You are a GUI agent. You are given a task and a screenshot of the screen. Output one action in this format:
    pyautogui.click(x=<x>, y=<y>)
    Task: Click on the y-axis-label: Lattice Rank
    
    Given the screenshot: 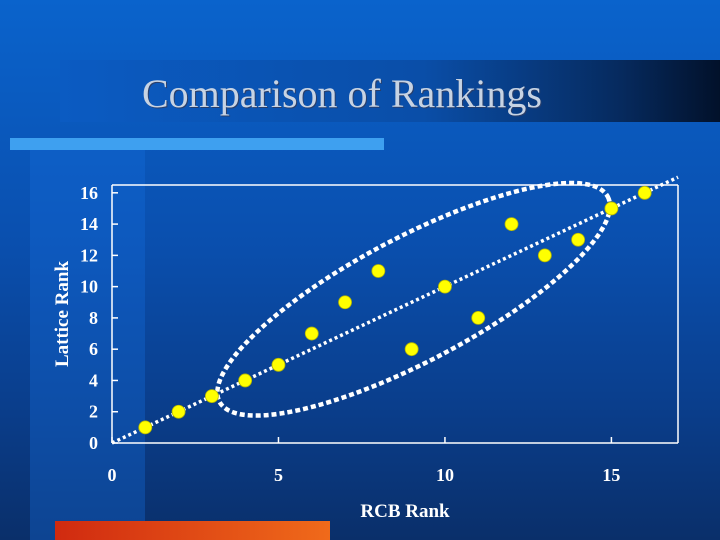 What is the action you would take?
    pyautogui.click(x=62, y=314)
    